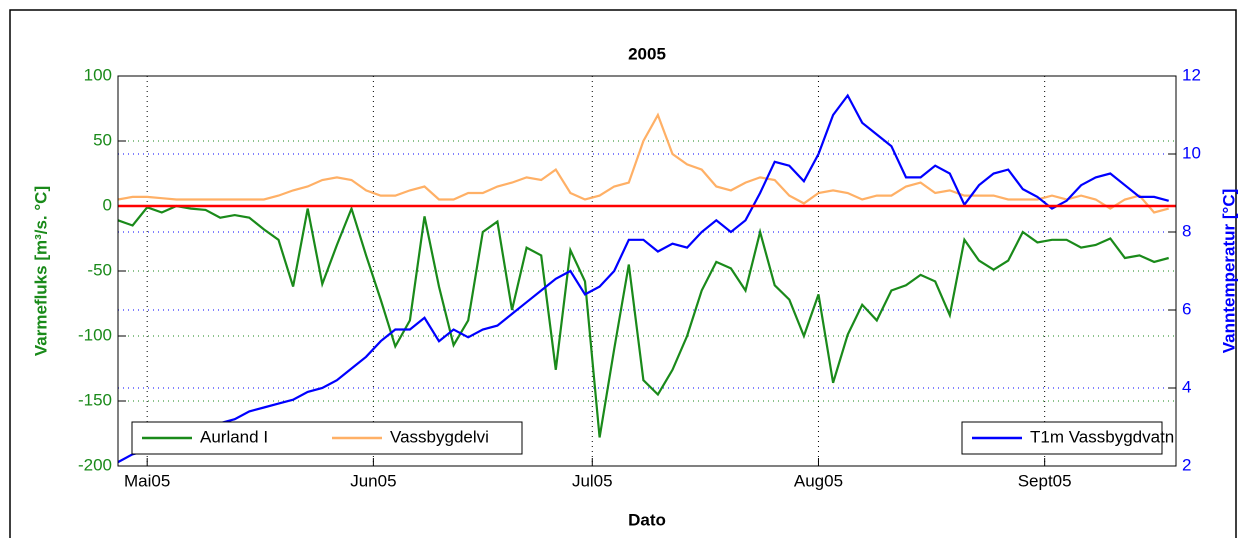  What do you see at coordinates (592, 480) in the screenshot?
I see `x-tick-label: Jul05` at bounding box center [592, 480].